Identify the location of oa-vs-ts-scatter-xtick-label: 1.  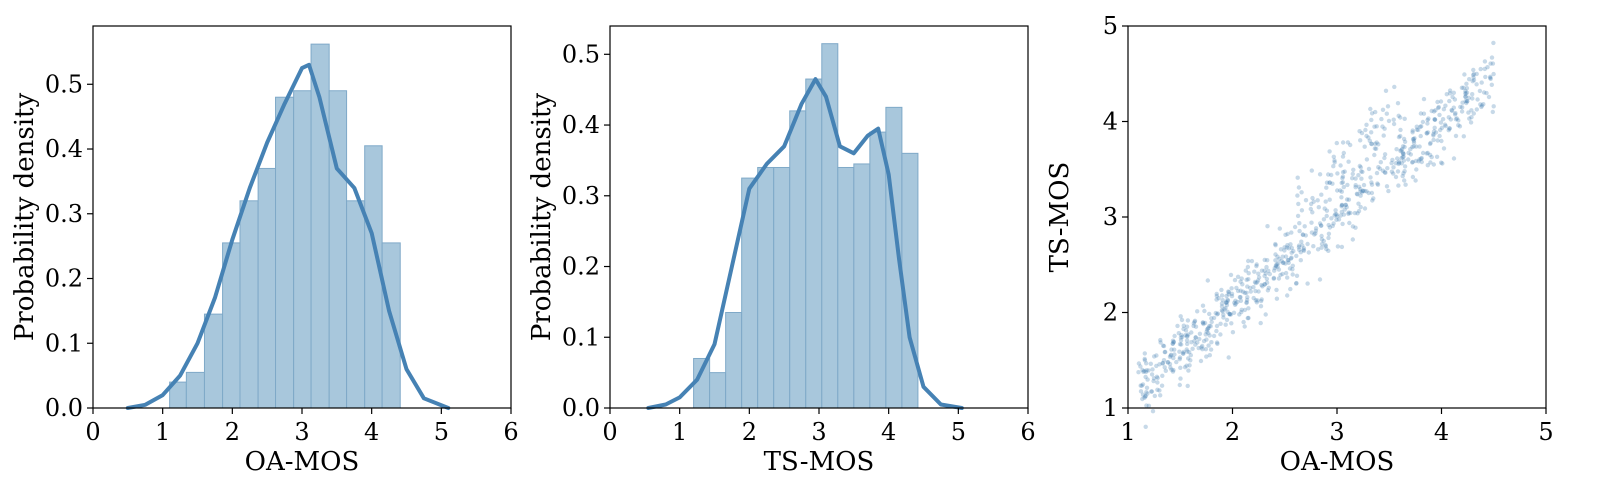
(1127, 432).